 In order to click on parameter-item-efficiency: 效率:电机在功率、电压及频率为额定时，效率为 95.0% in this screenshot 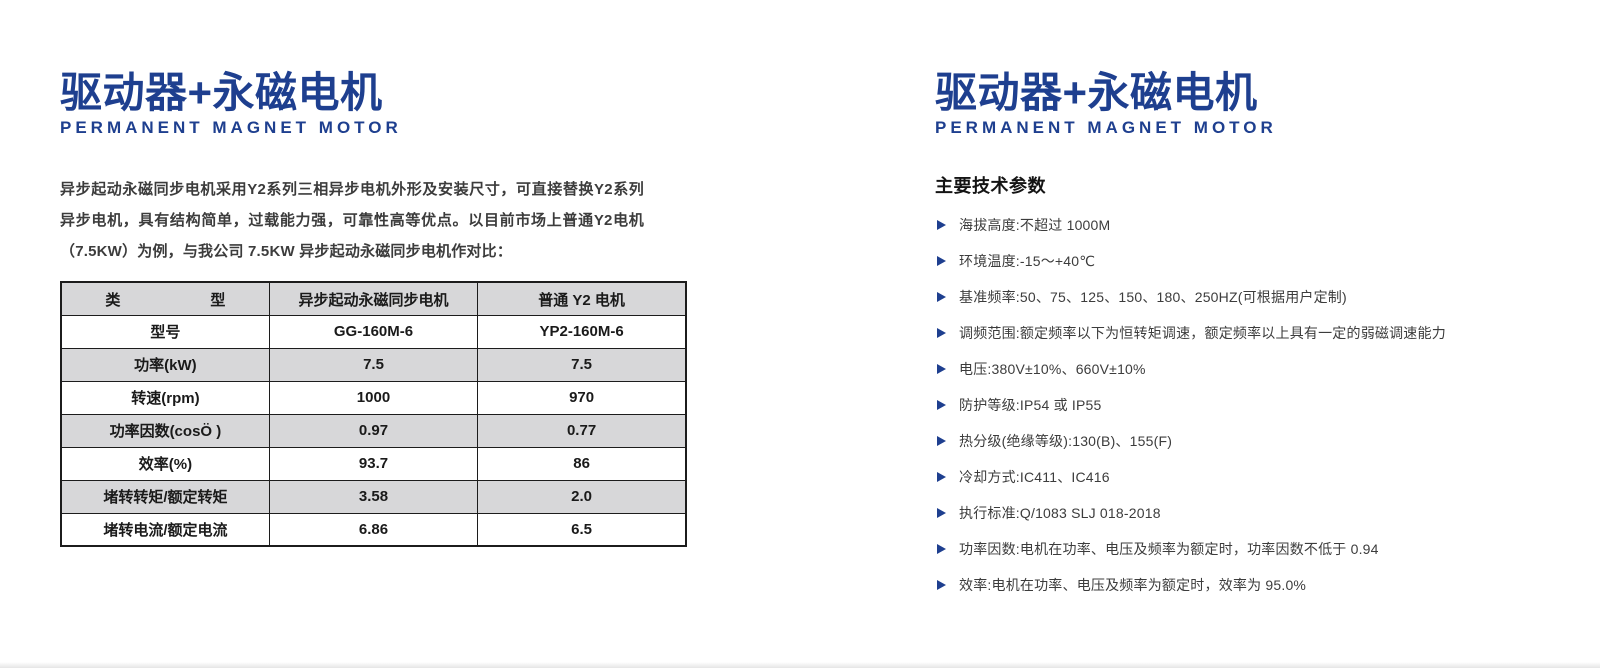, I will do `click(1258, 585)`.